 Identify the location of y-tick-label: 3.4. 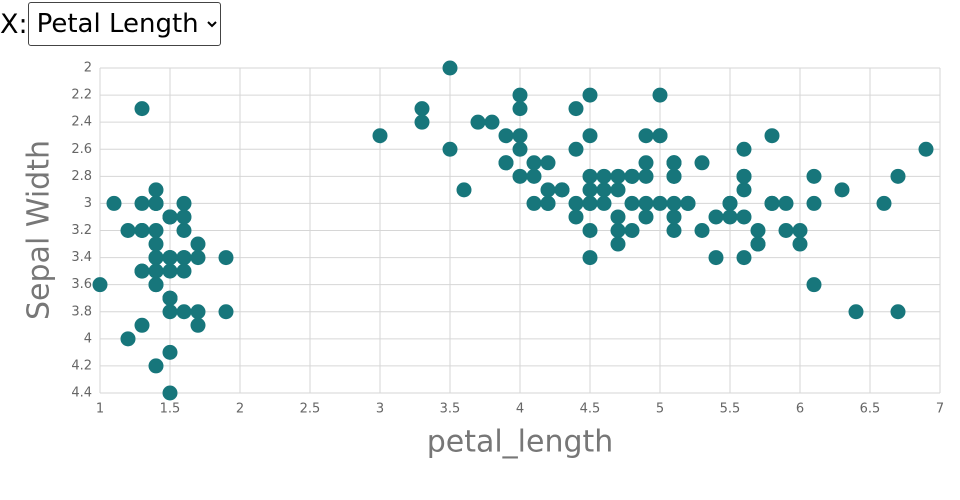
(81, 257).